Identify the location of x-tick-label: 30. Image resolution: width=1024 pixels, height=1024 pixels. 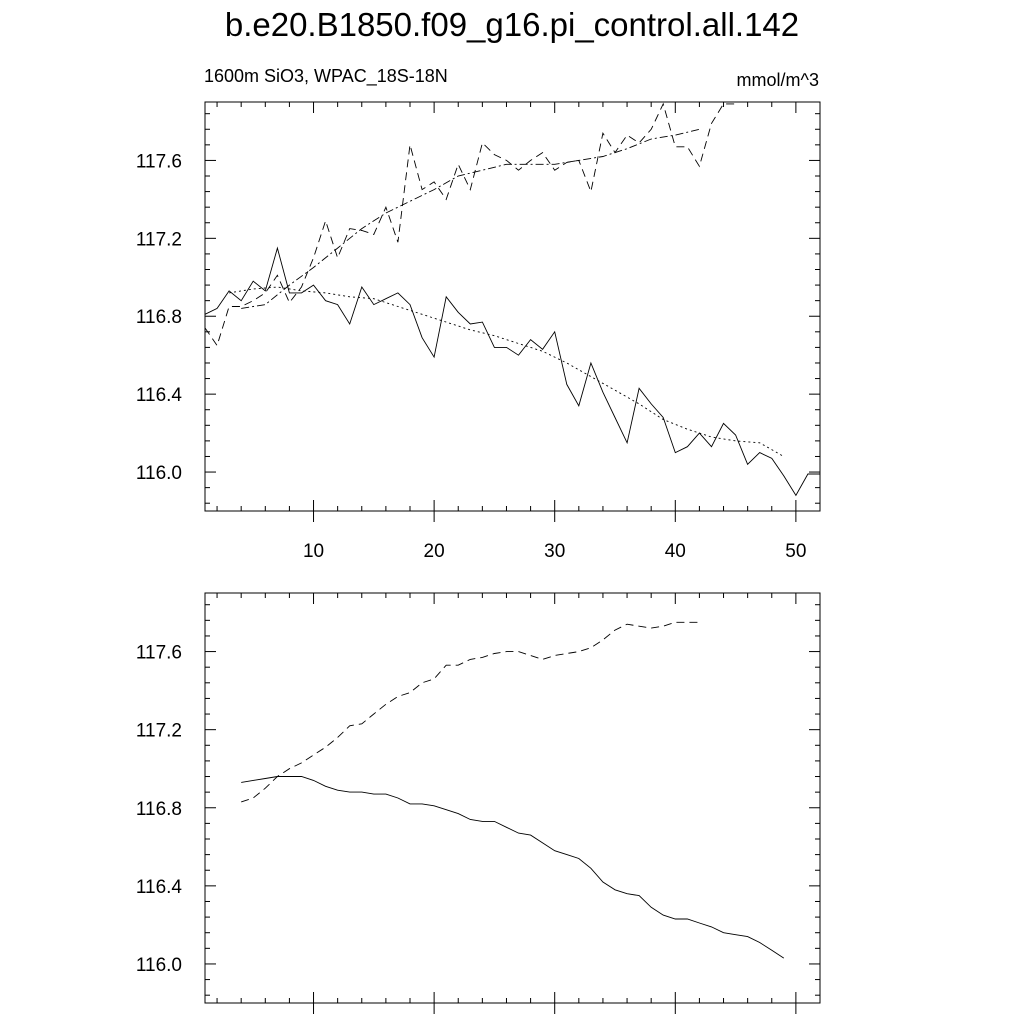
(554, 551).